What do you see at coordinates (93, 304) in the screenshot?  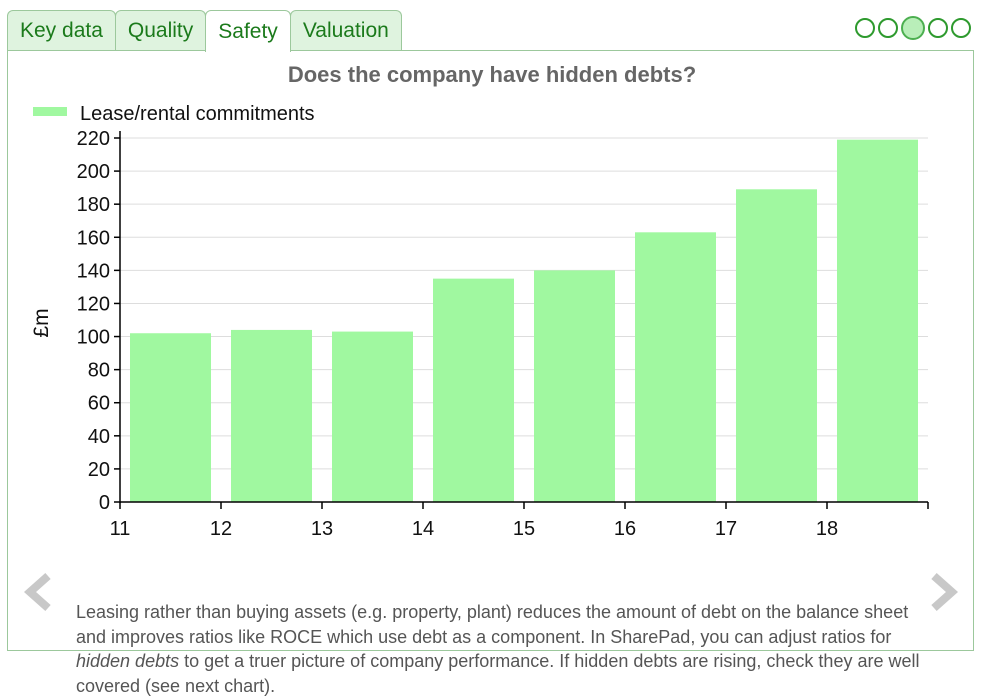 I see `y-tick-label: 120` at bounding box center [93, 304].